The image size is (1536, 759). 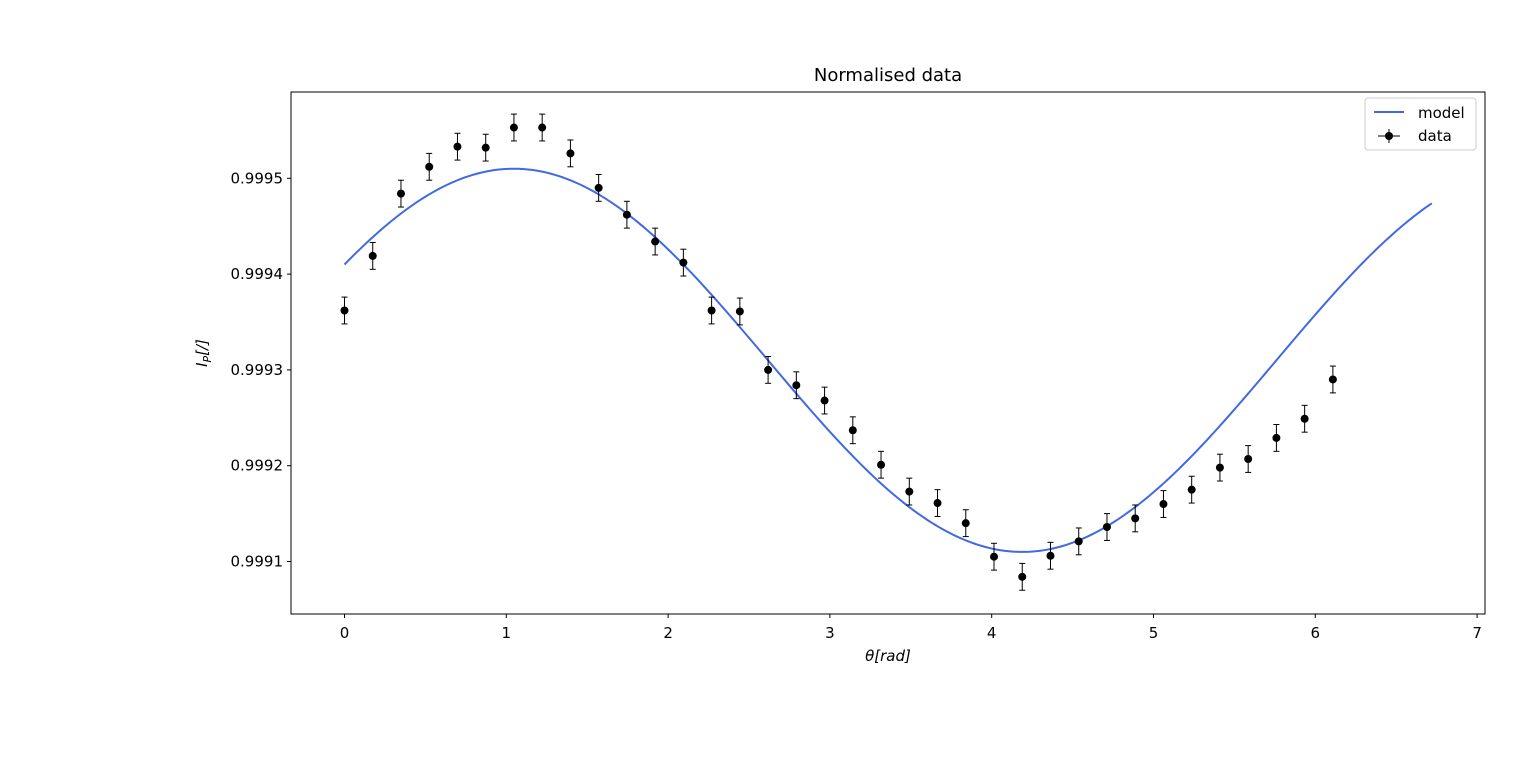 I want to click on y-axis-label-subscript: P, so click(x=207, y=358).